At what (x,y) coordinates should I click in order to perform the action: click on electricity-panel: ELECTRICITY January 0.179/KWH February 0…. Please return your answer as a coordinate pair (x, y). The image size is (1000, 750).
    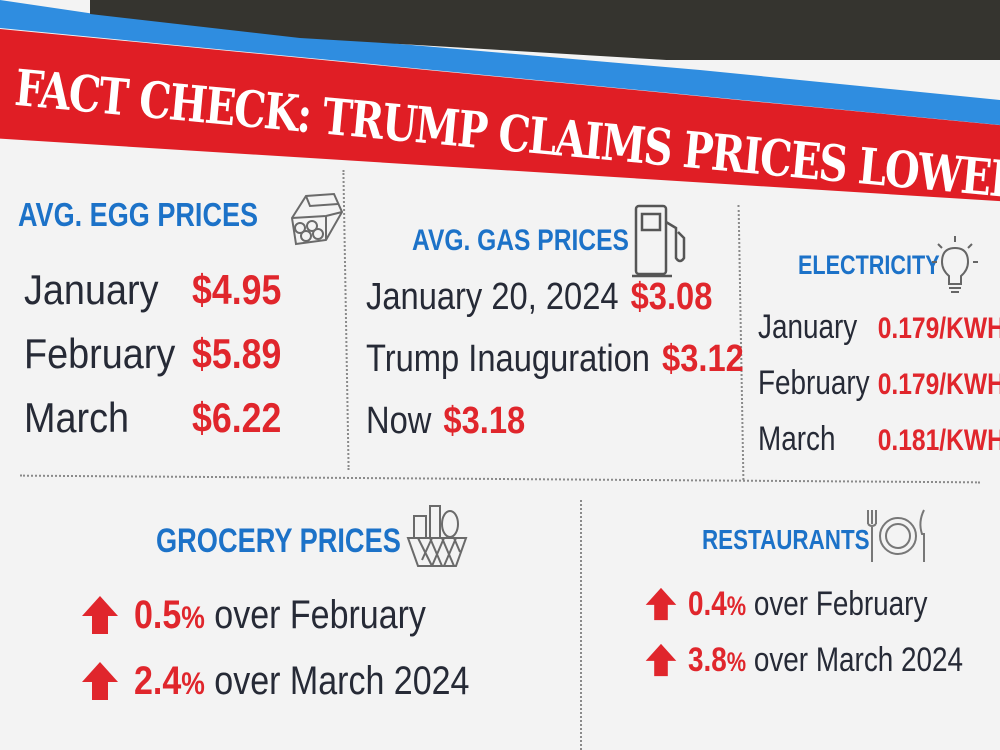
    Looking at the image, I should click on (878, 353).